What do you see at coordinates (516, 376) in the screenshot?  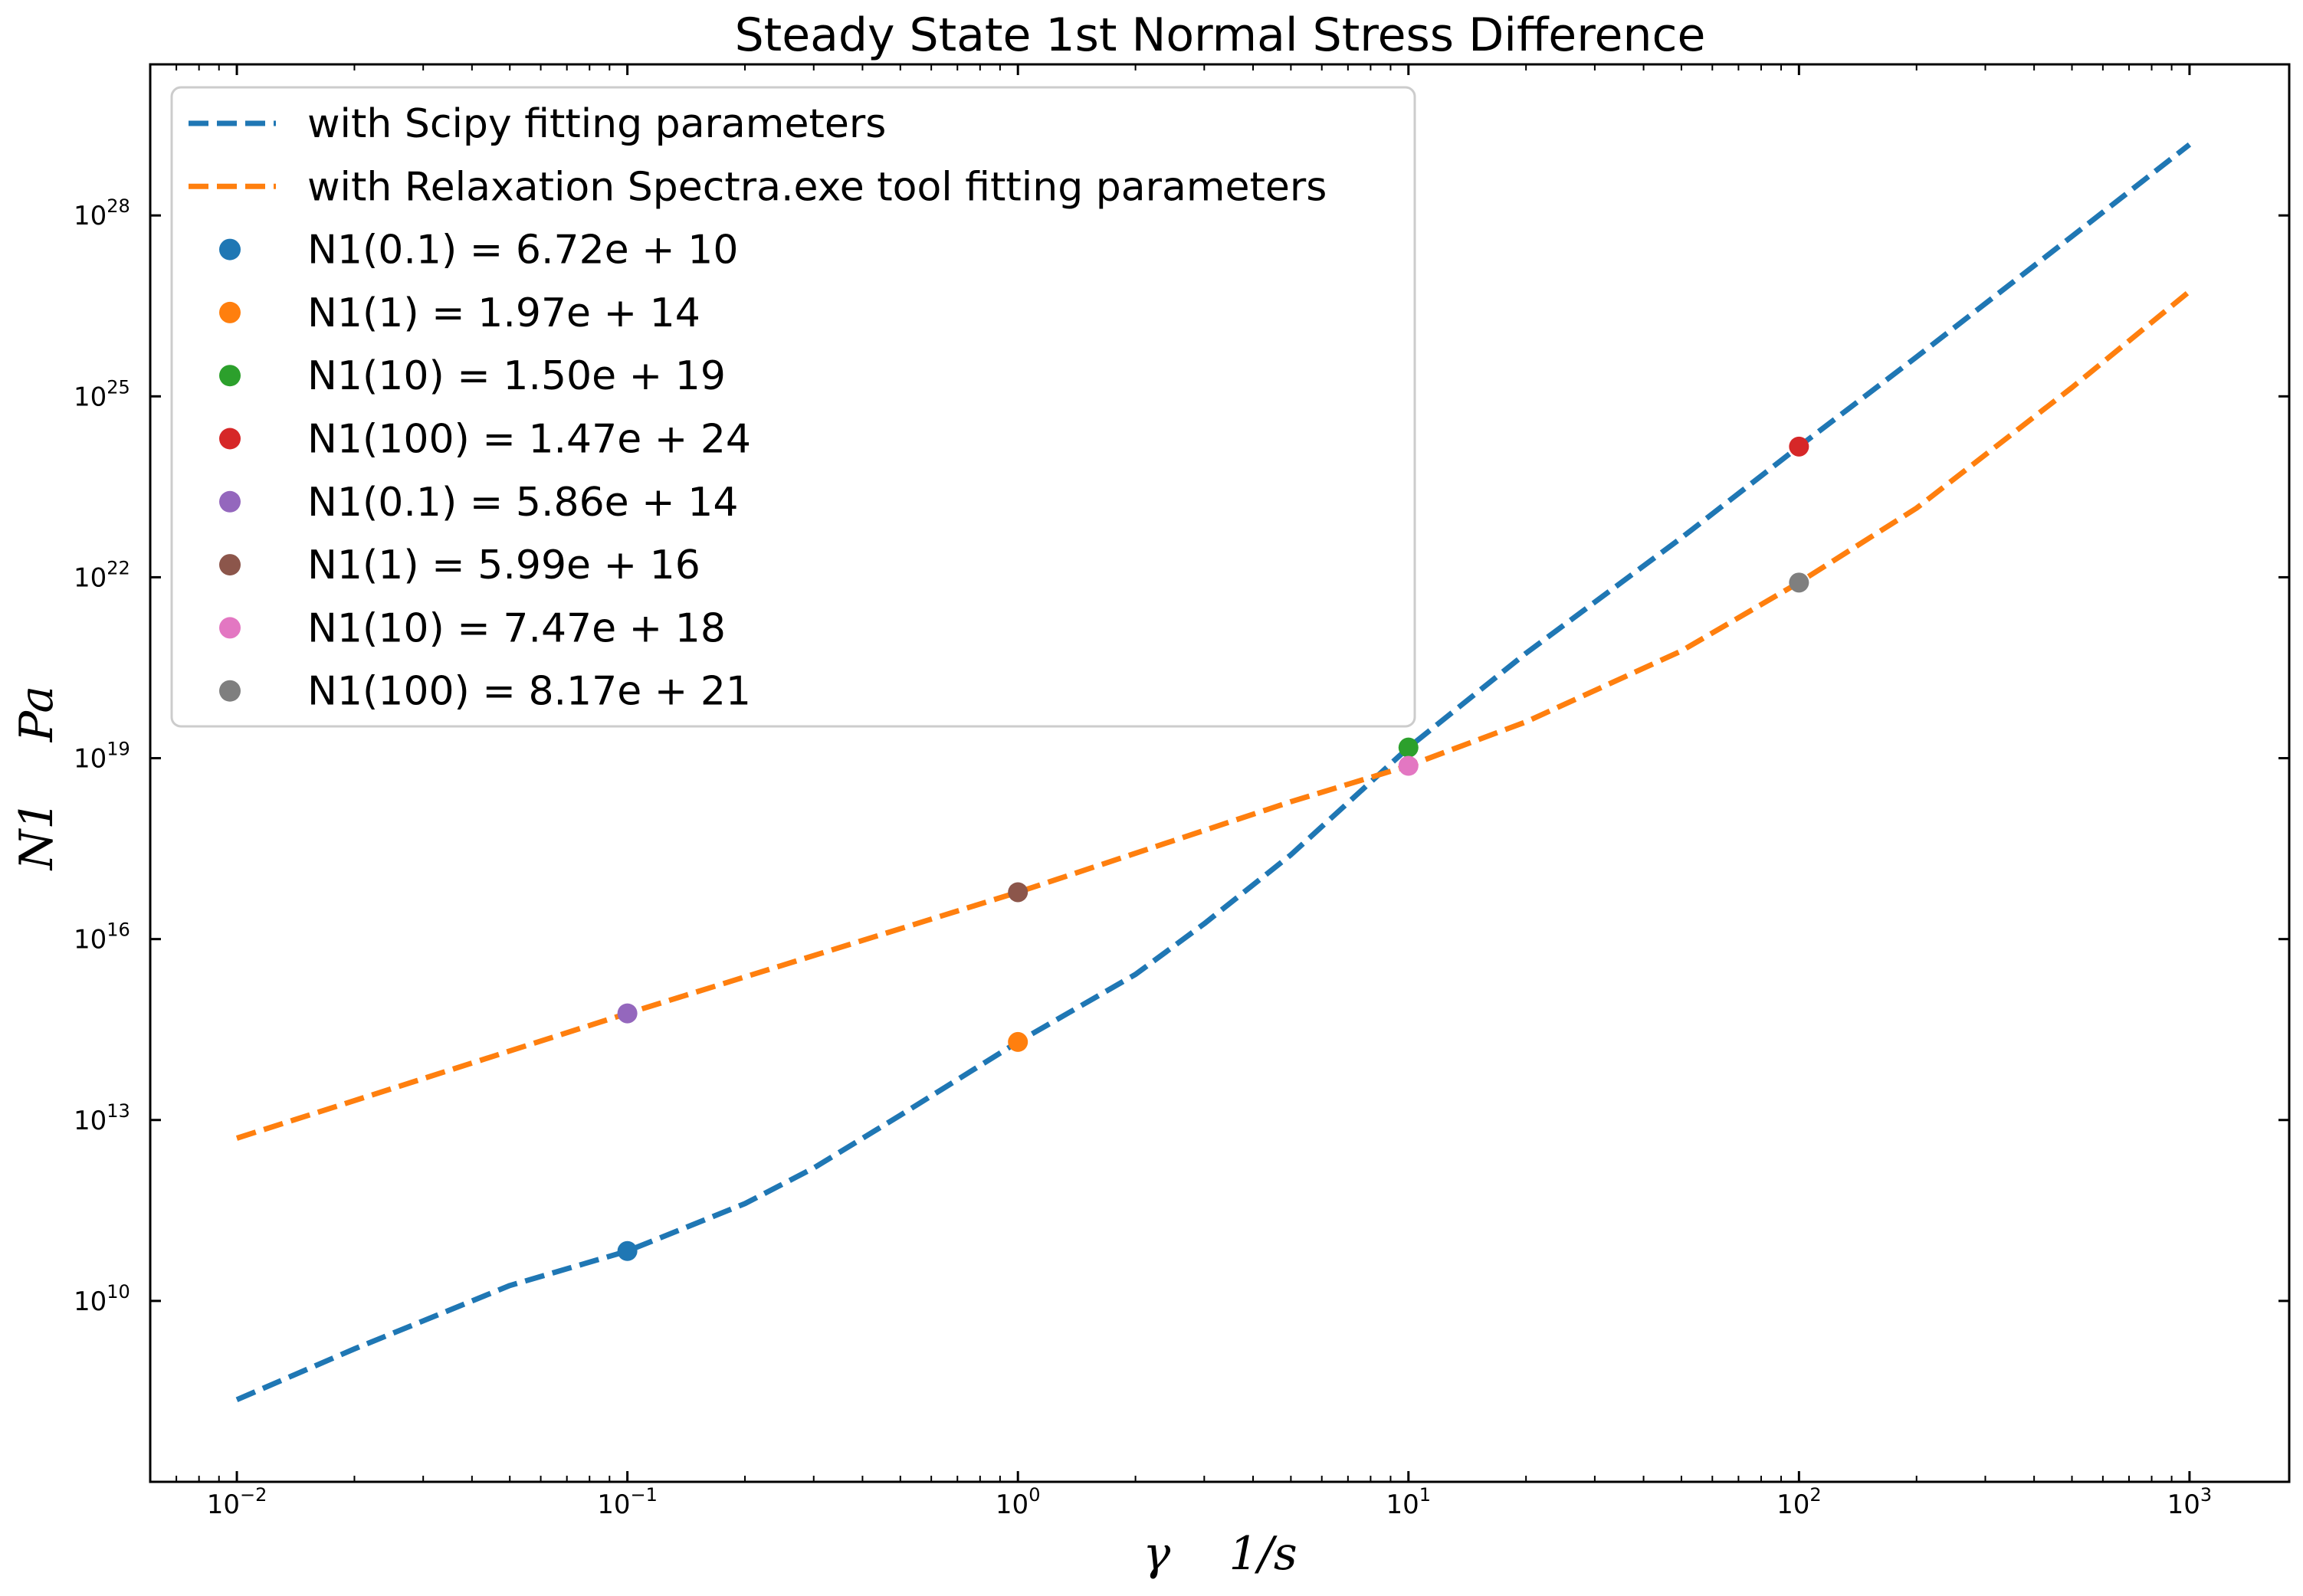 I see `legend-point-label-3: N1(10) = 1.50e + 19` at bounding box center [516, 376].